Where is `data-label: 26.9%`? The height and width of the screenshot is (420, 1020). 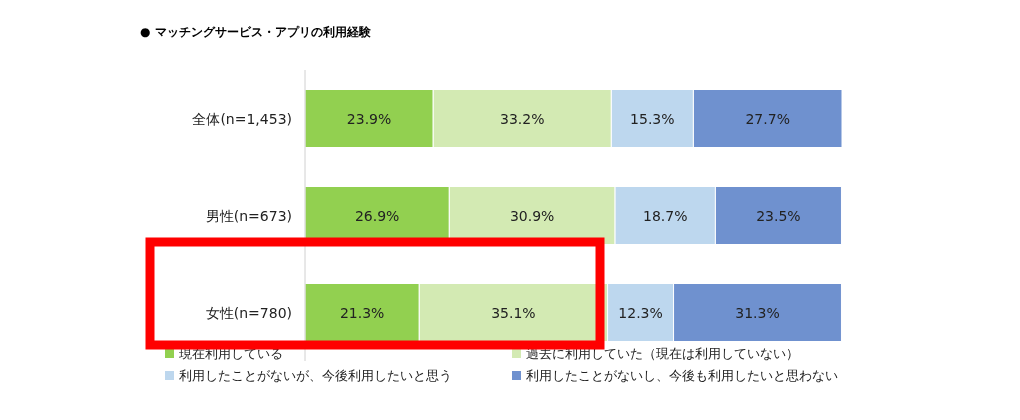 data-label: 26.9% is located at coordinates (377, 215).